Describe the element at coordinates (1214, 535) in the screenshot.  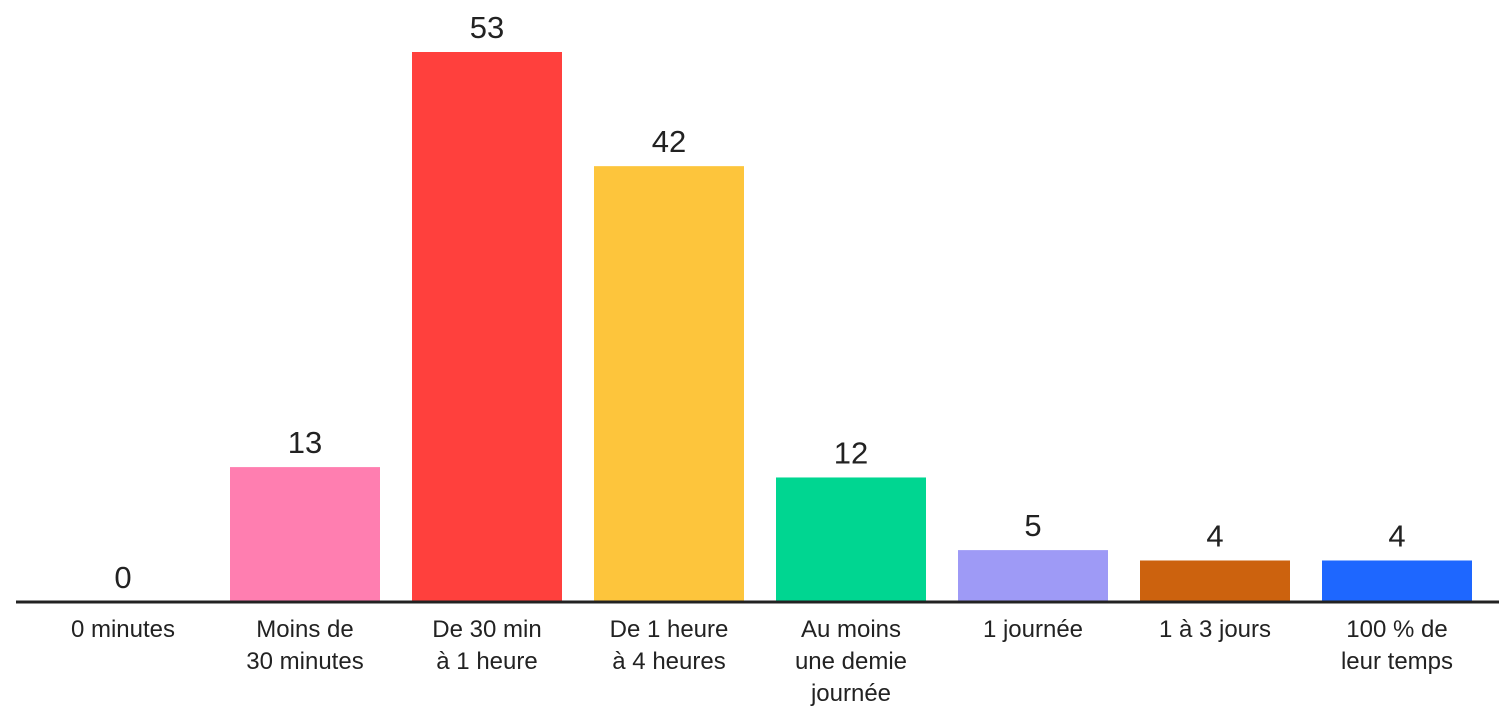
I see `value-label-6: 4` at that location.